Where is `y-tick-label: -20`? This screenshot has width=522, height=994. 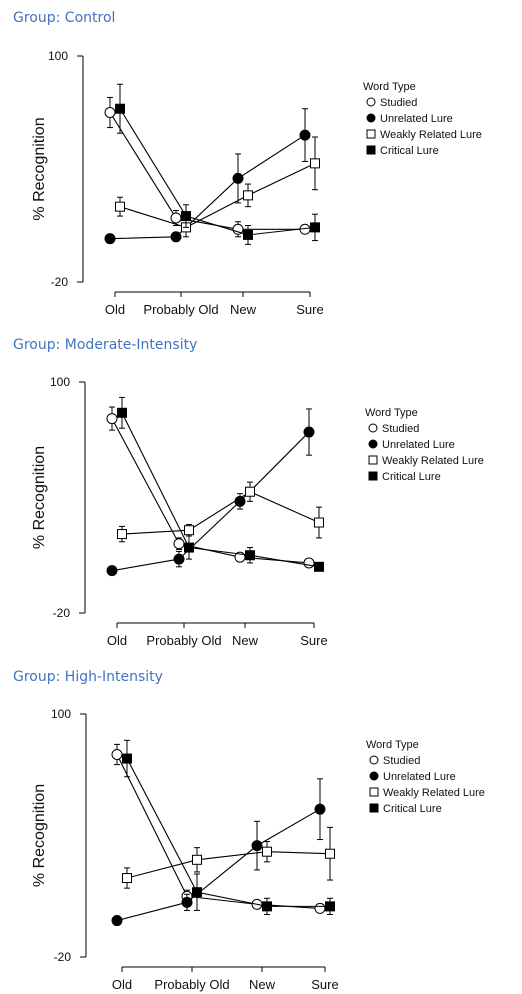 y-tick-label: -20 is located at coordinates (60, 282).